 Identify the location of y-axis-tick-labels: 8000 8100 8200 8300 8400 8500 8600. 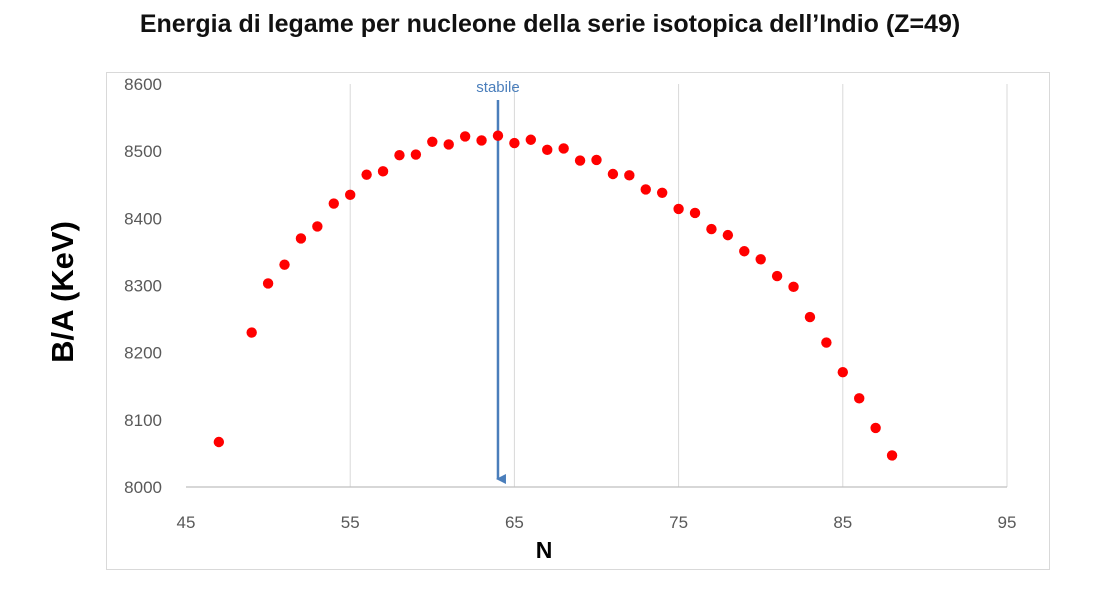
(143, 286).